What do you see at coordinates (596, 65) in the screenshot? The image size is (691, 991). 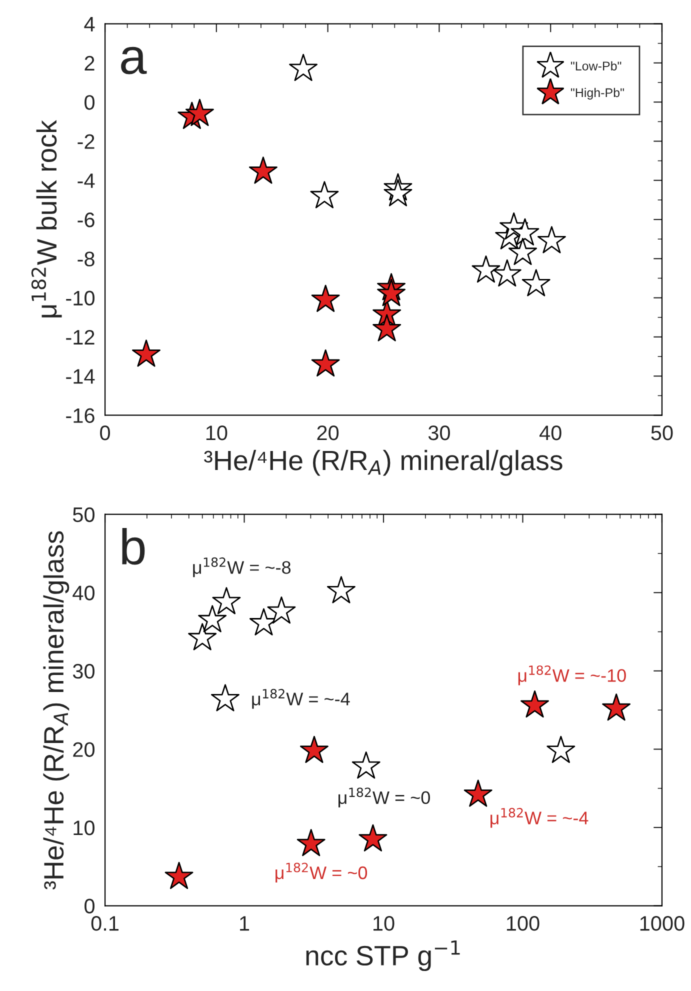 I see `legend-label: "Low-Pb"` at bounding box center [596, 65].